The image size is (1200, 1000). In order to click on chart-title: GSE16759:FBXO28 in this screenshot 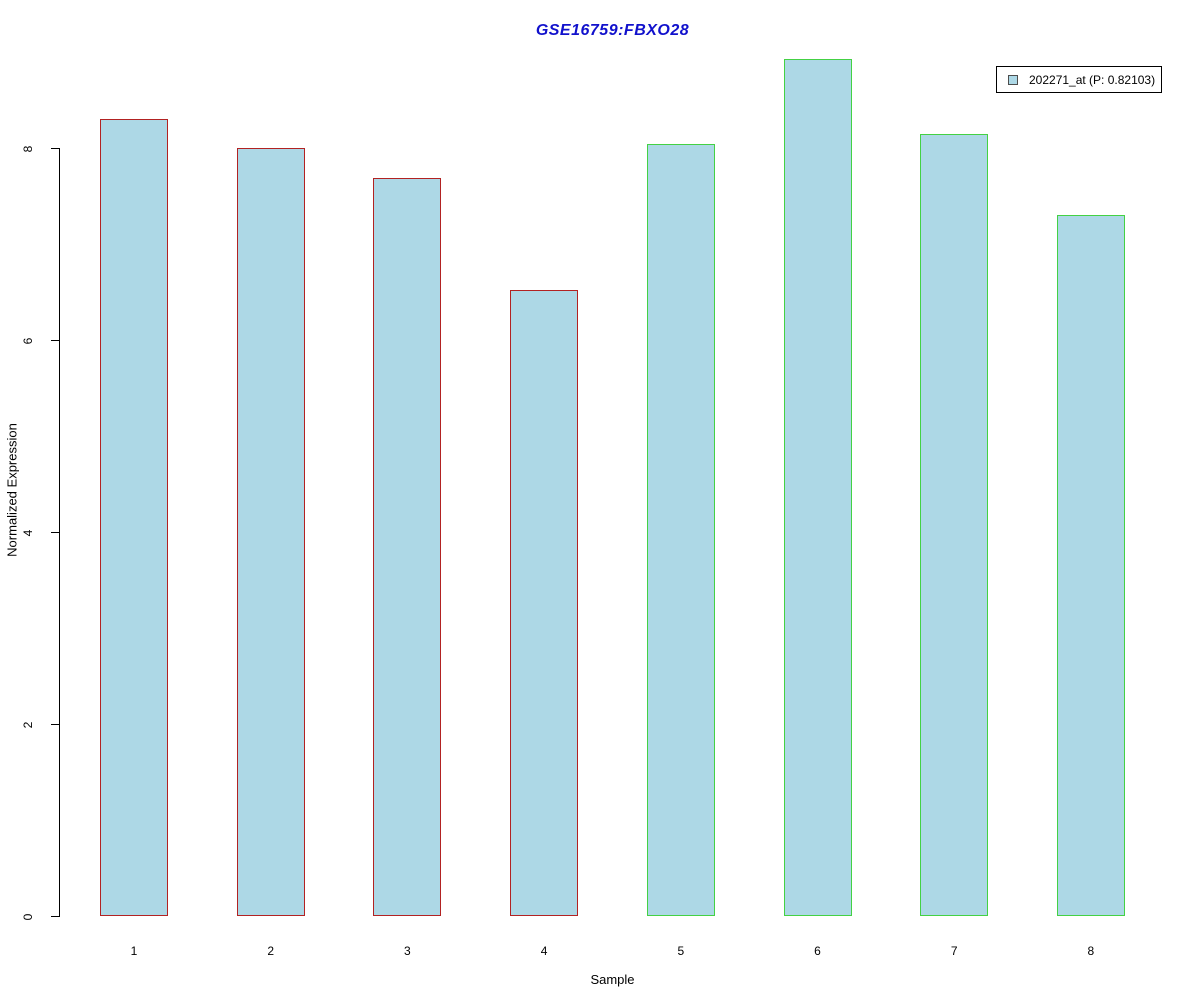, I will do `click(612, 30)`.